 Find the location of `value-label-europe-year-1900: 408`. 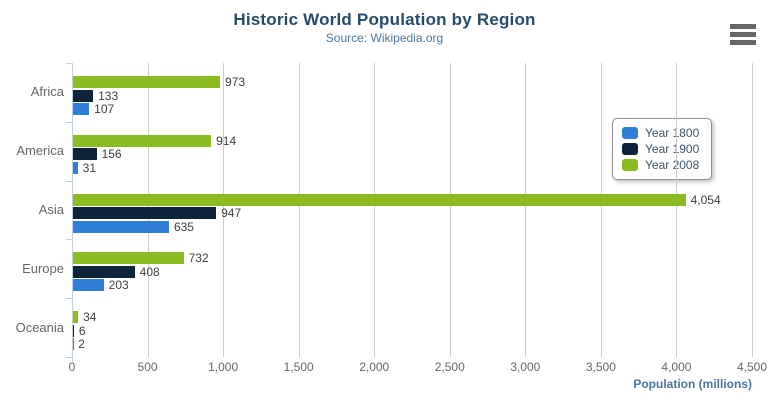

value-label-europe-year-1900: 408 is located at coordinates (149, 271).